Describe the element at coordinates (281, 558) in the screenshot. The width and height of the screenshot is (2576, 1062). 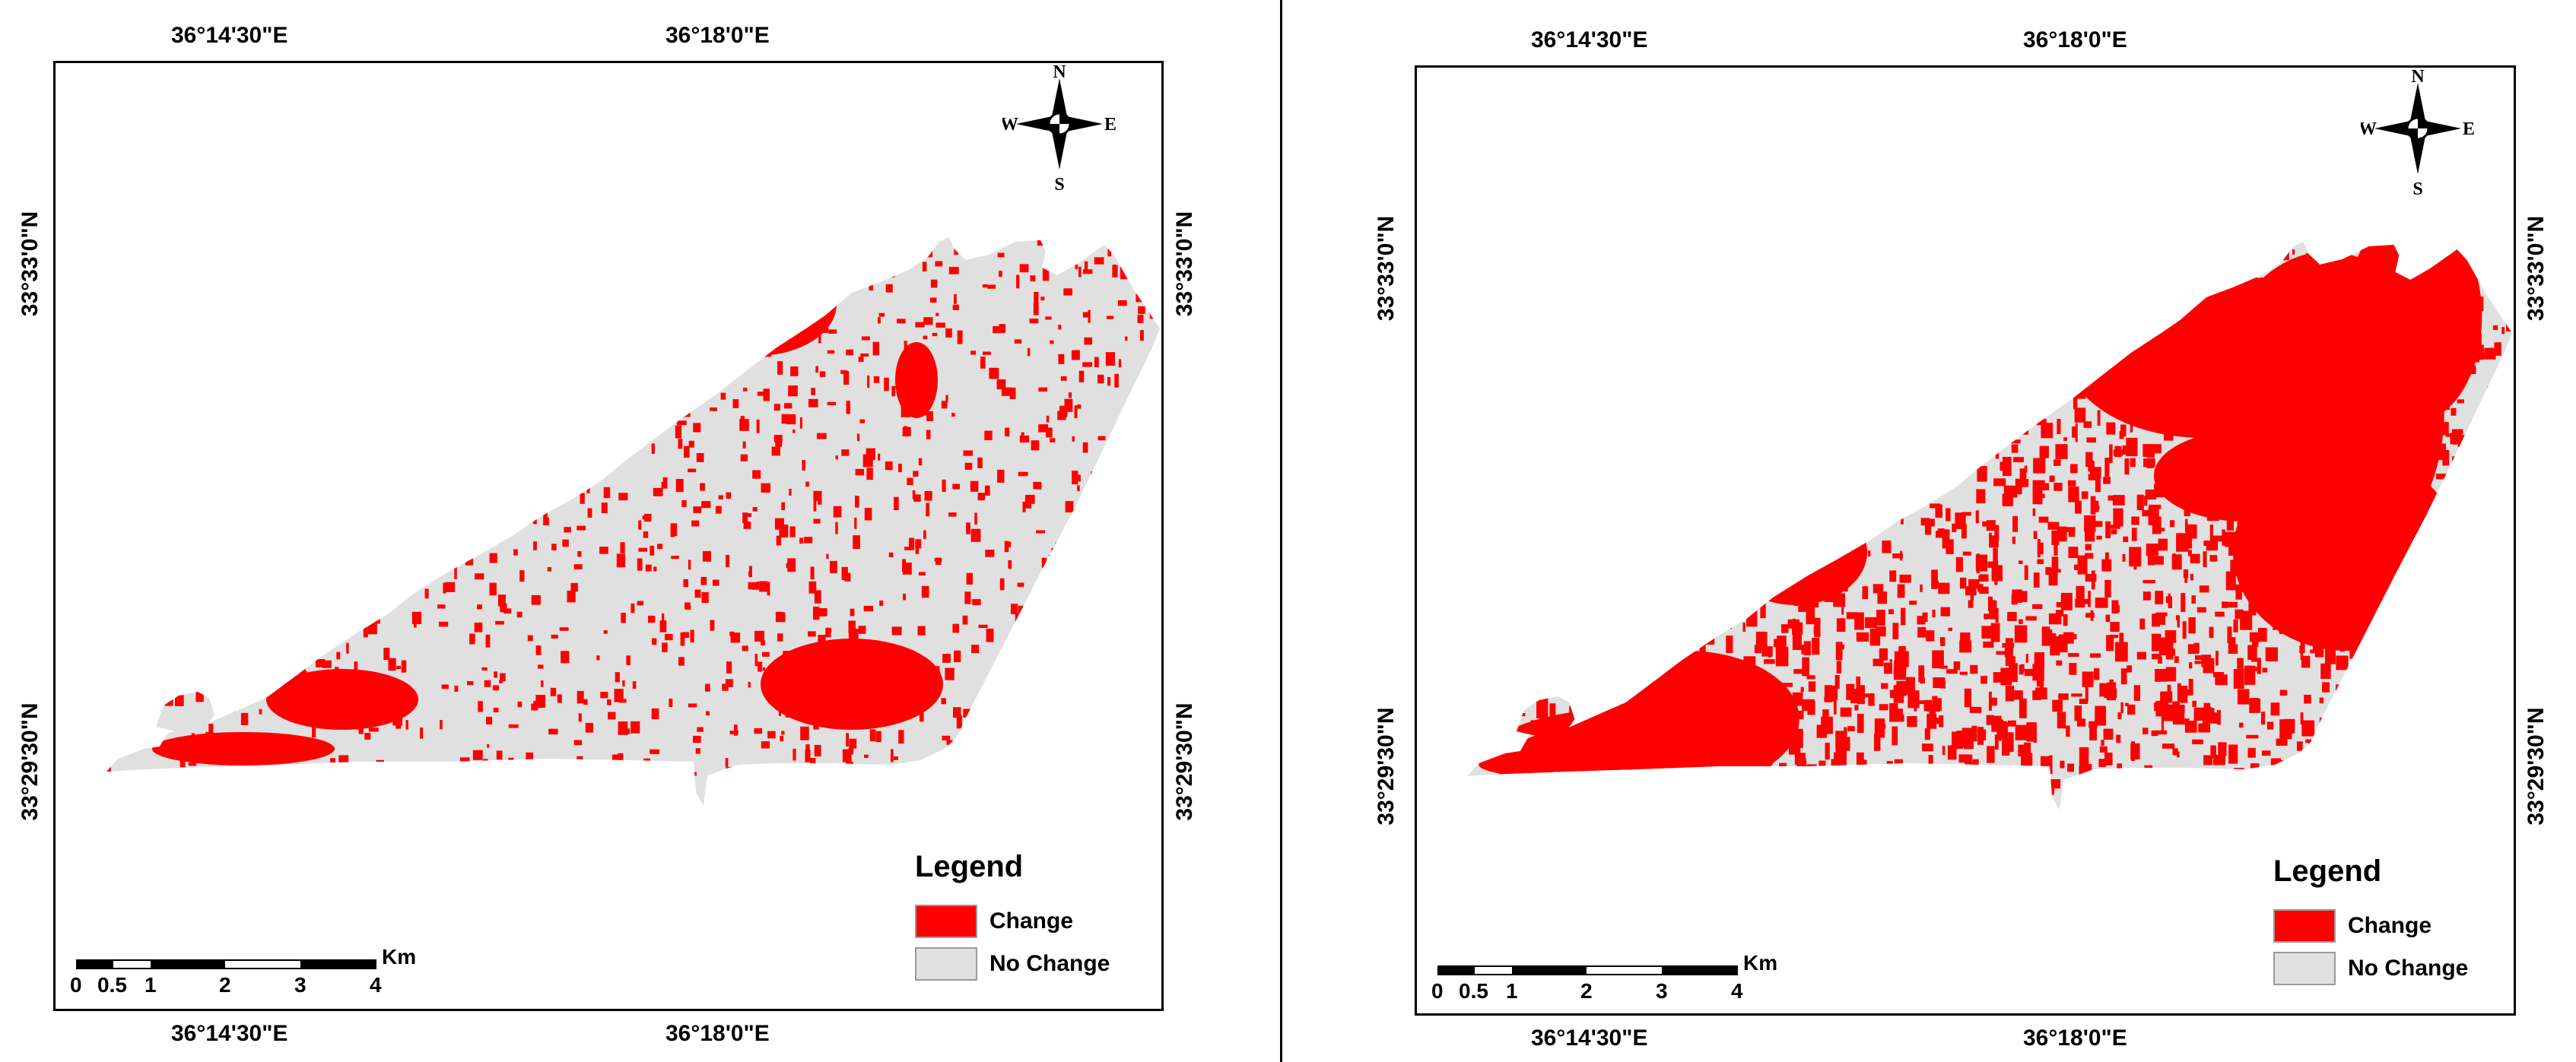
I see `change-cluster` at that location.